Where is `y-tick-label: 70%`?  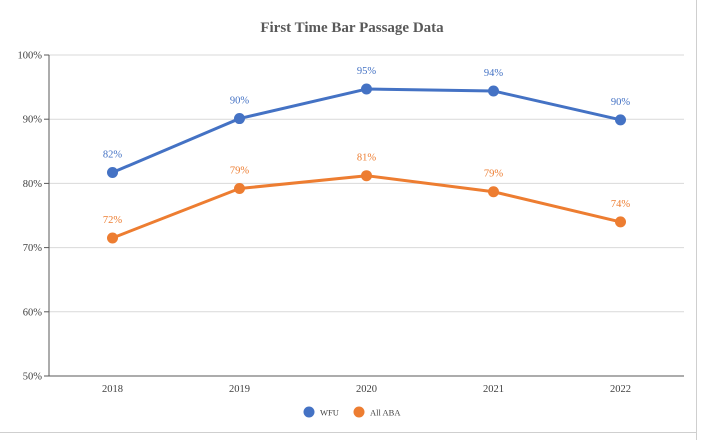 y-tick-label: 70% is located at coordinates (33, 248).